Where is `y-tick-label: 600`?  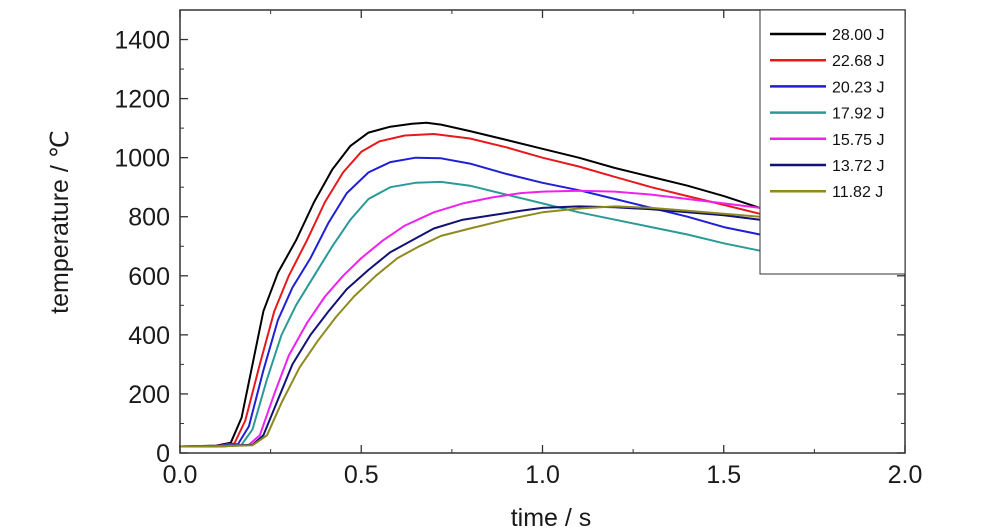 y-tick-label: 600 is located at coordinates (149, 277).